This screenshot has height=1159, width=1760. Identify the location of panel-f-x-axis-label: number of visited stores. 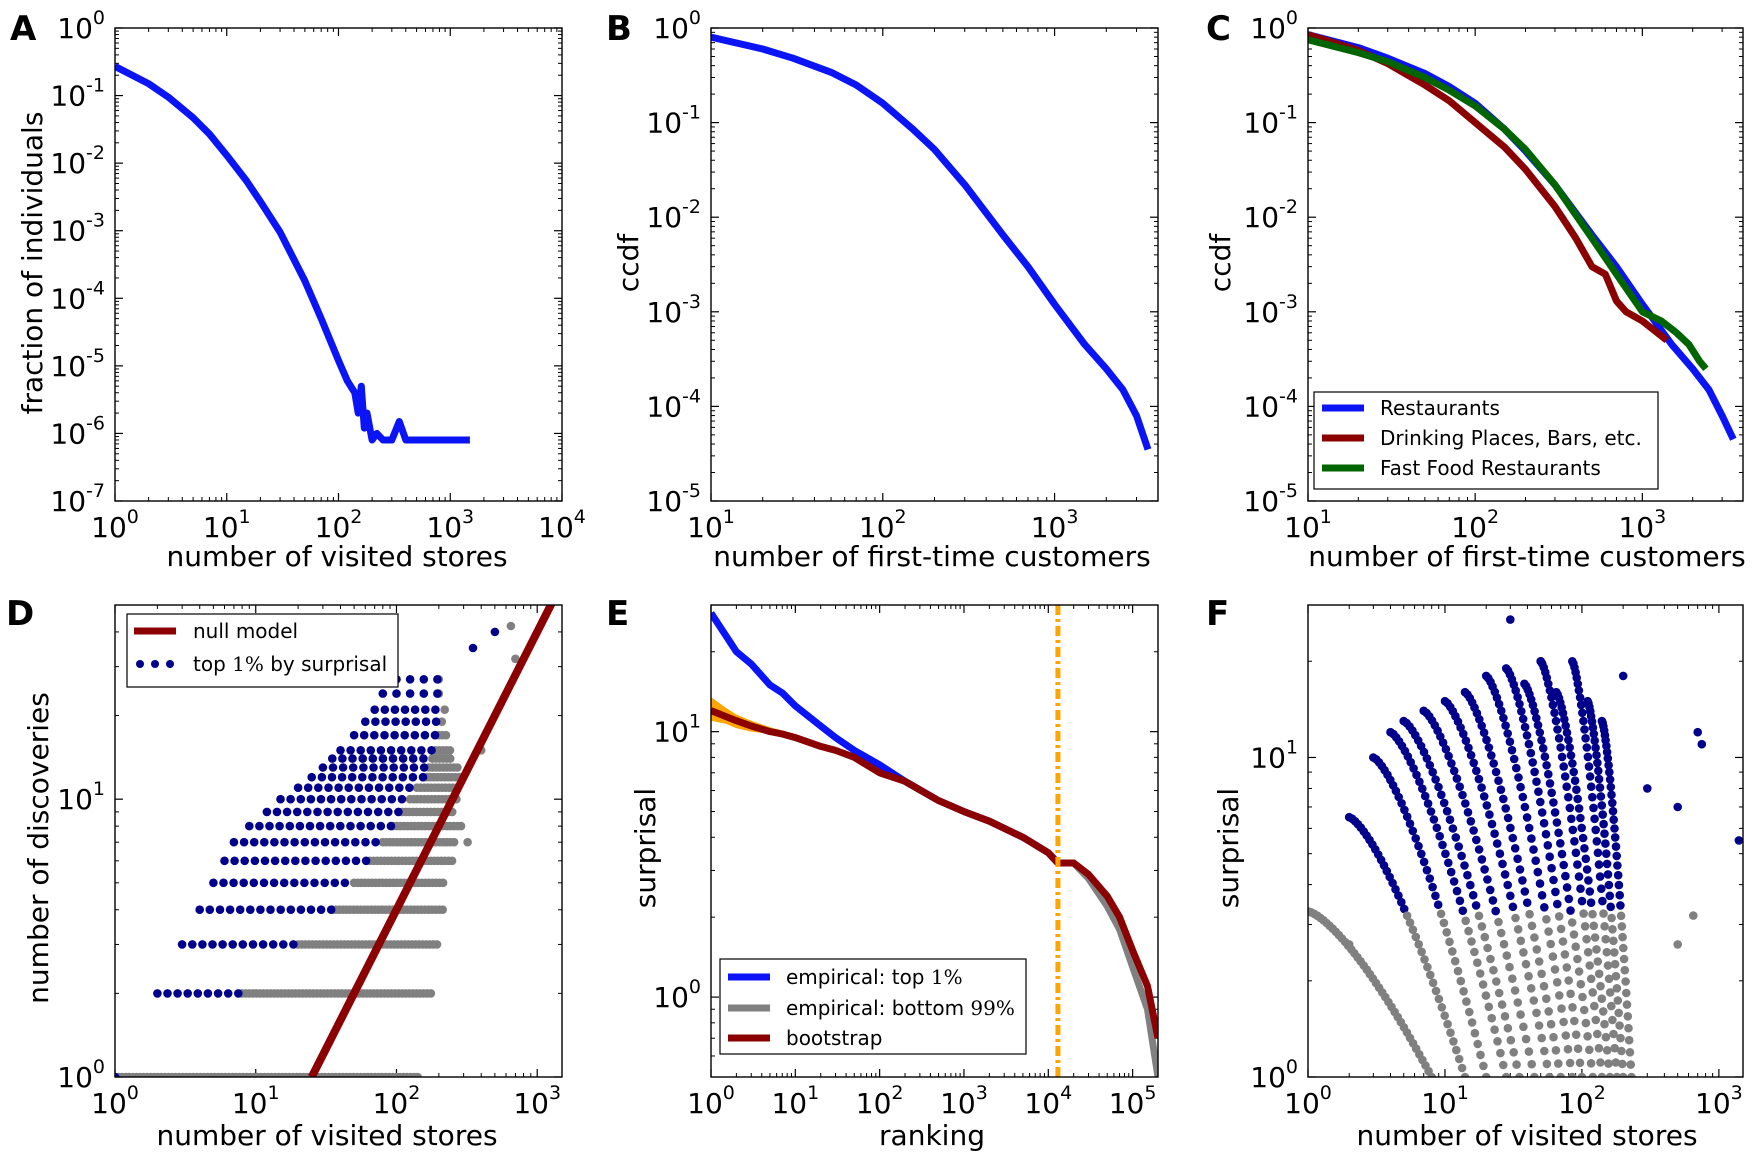
(1526, 1135).